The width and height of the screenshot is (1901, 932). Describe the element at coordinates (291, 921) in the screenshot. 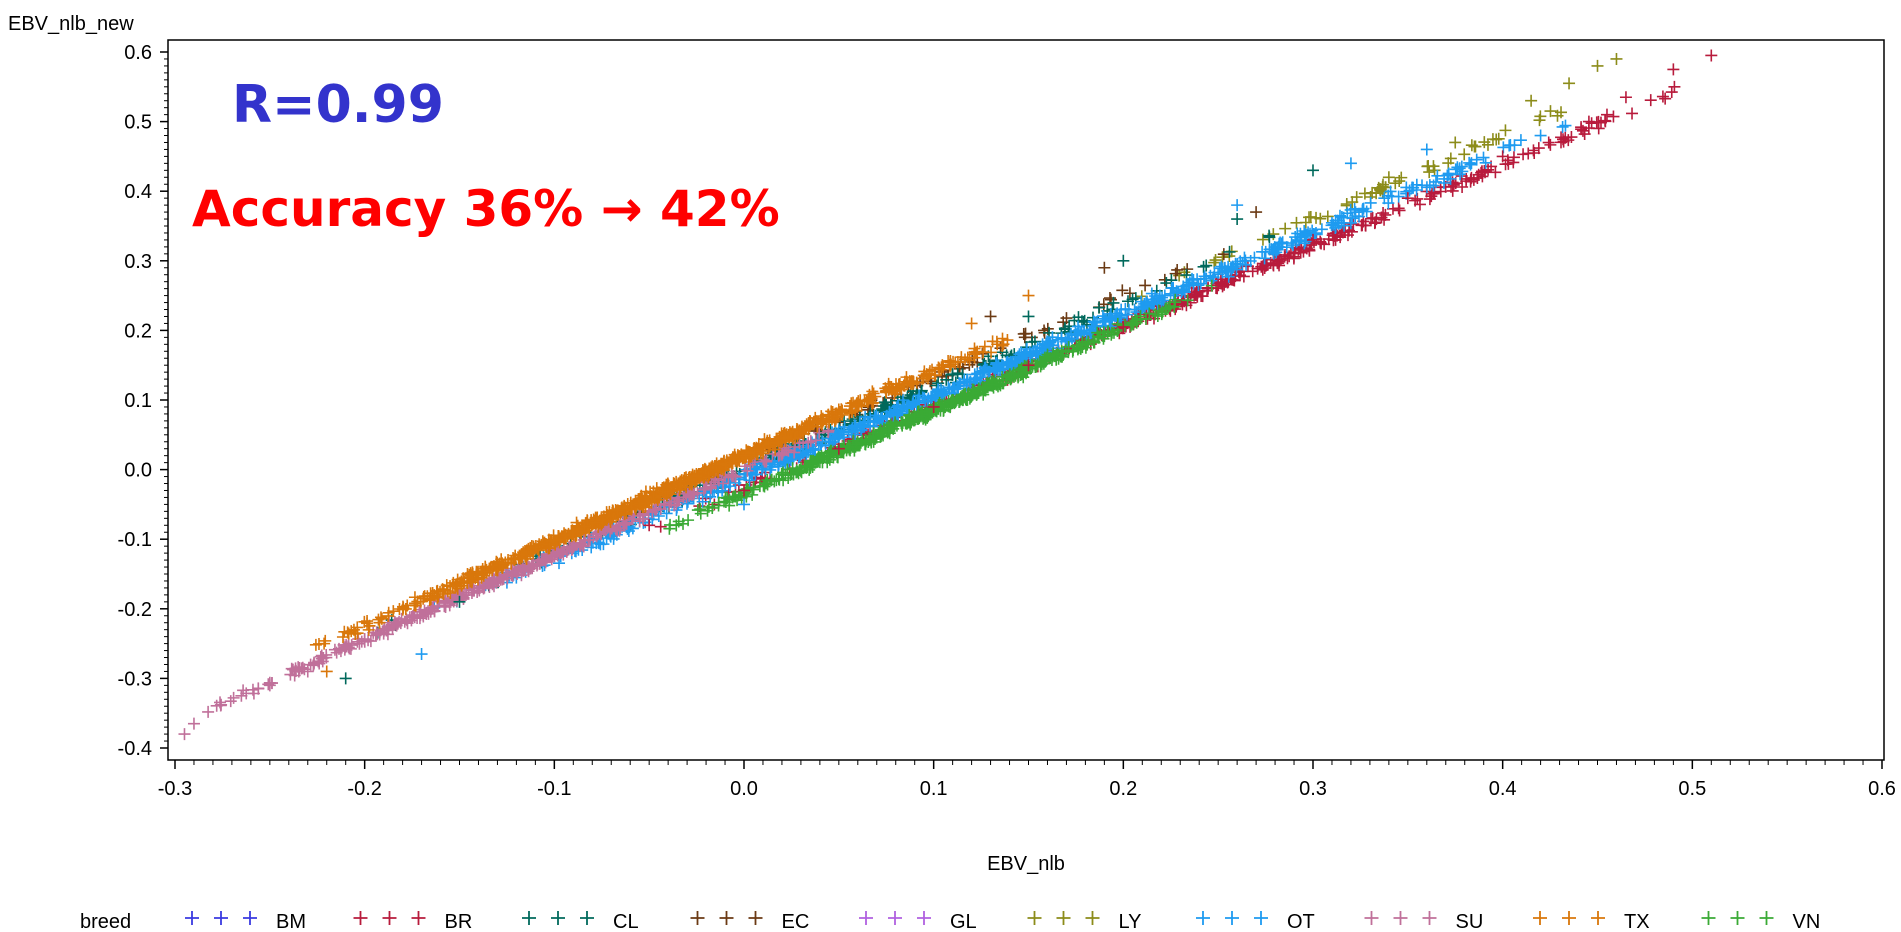

I see `legend-label: BM` at that location.